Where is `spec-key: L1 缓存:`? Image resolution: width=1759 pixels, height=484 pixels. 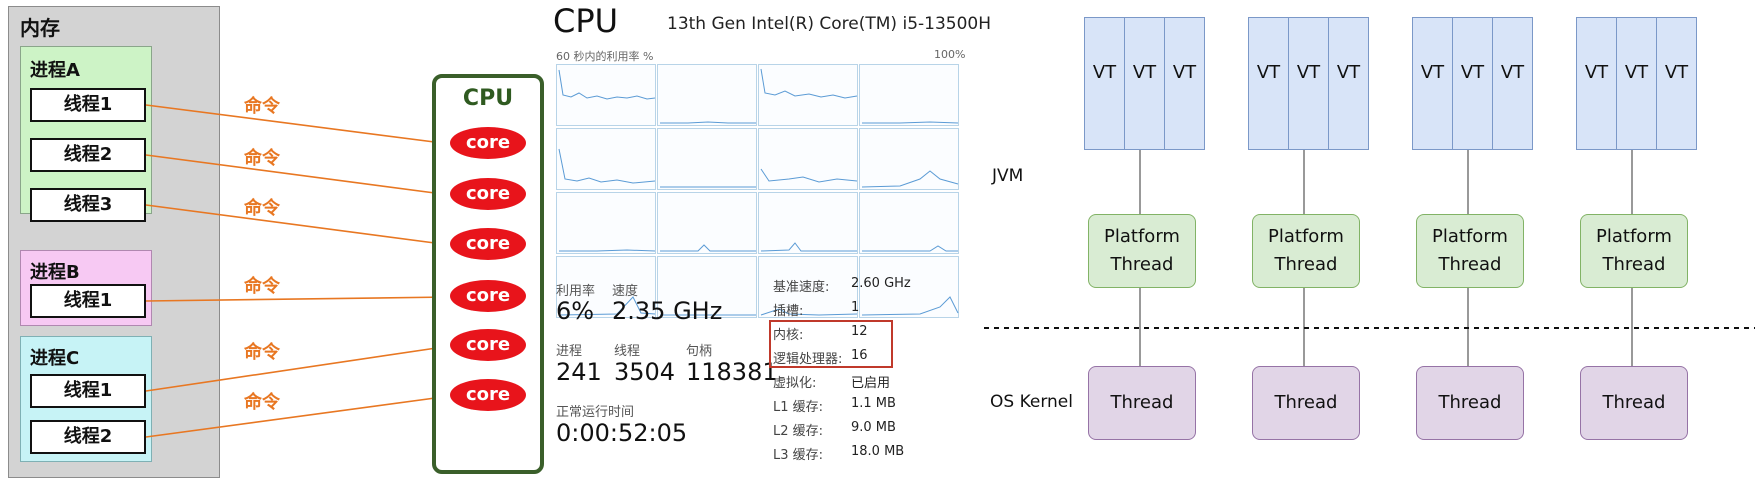 spec-key: L1 缓存: is located at coordinates (798, 407).